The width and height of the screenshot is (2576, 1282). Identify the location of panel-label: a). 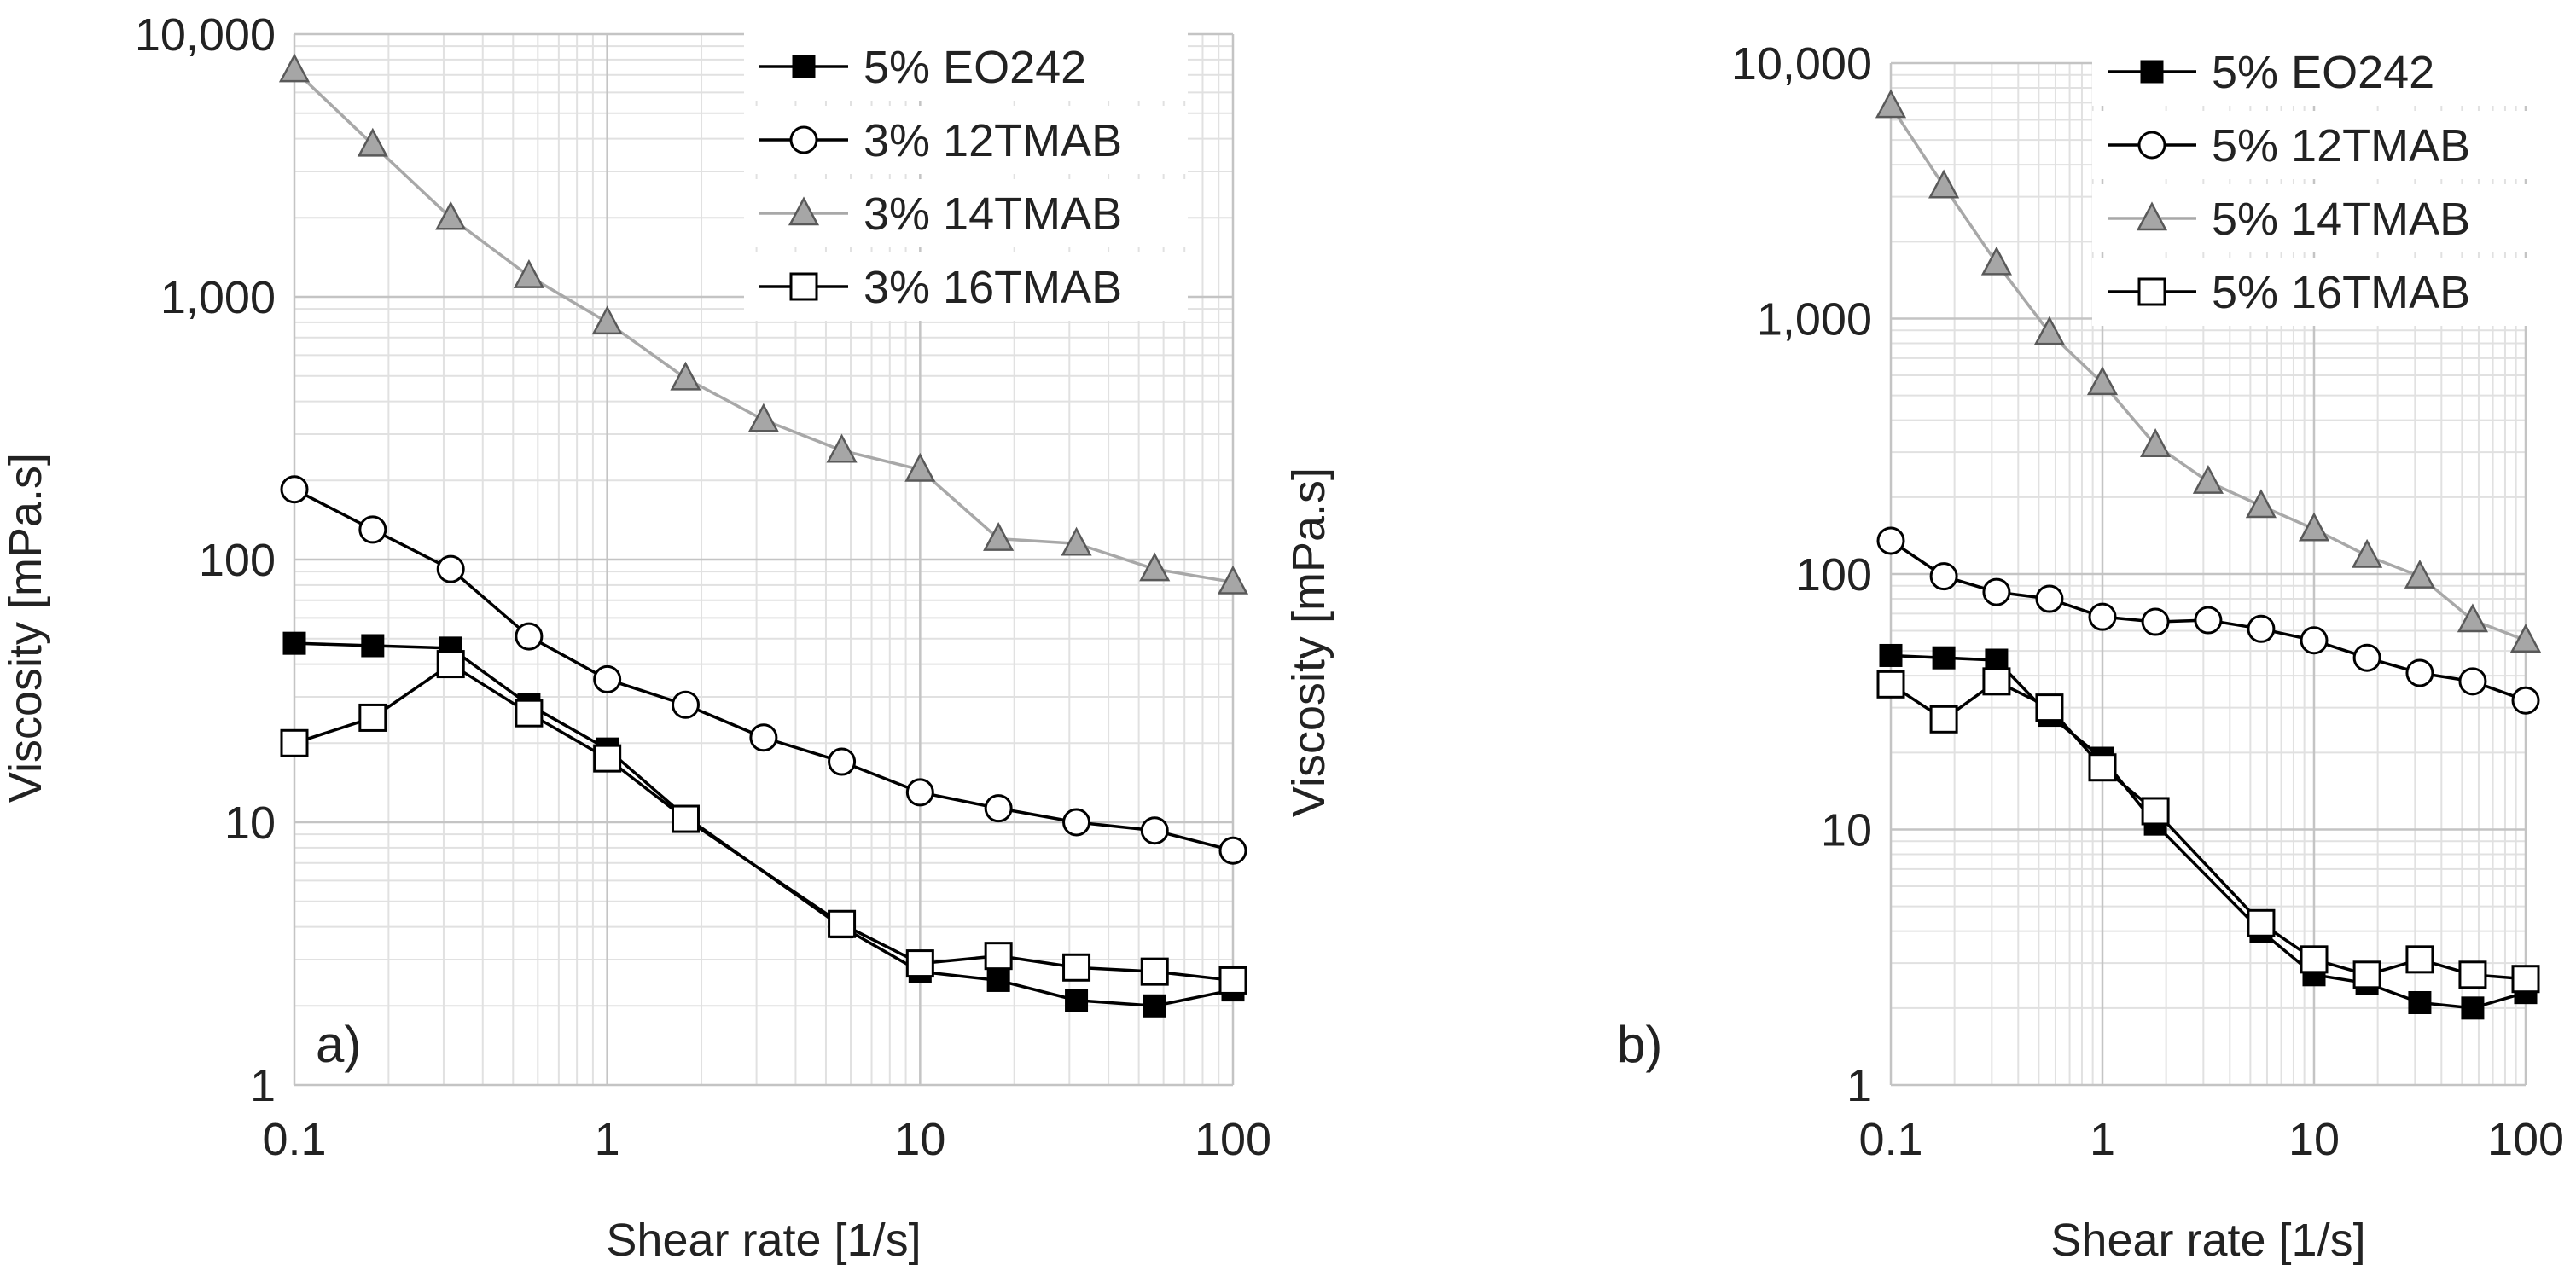
(338, 1044).